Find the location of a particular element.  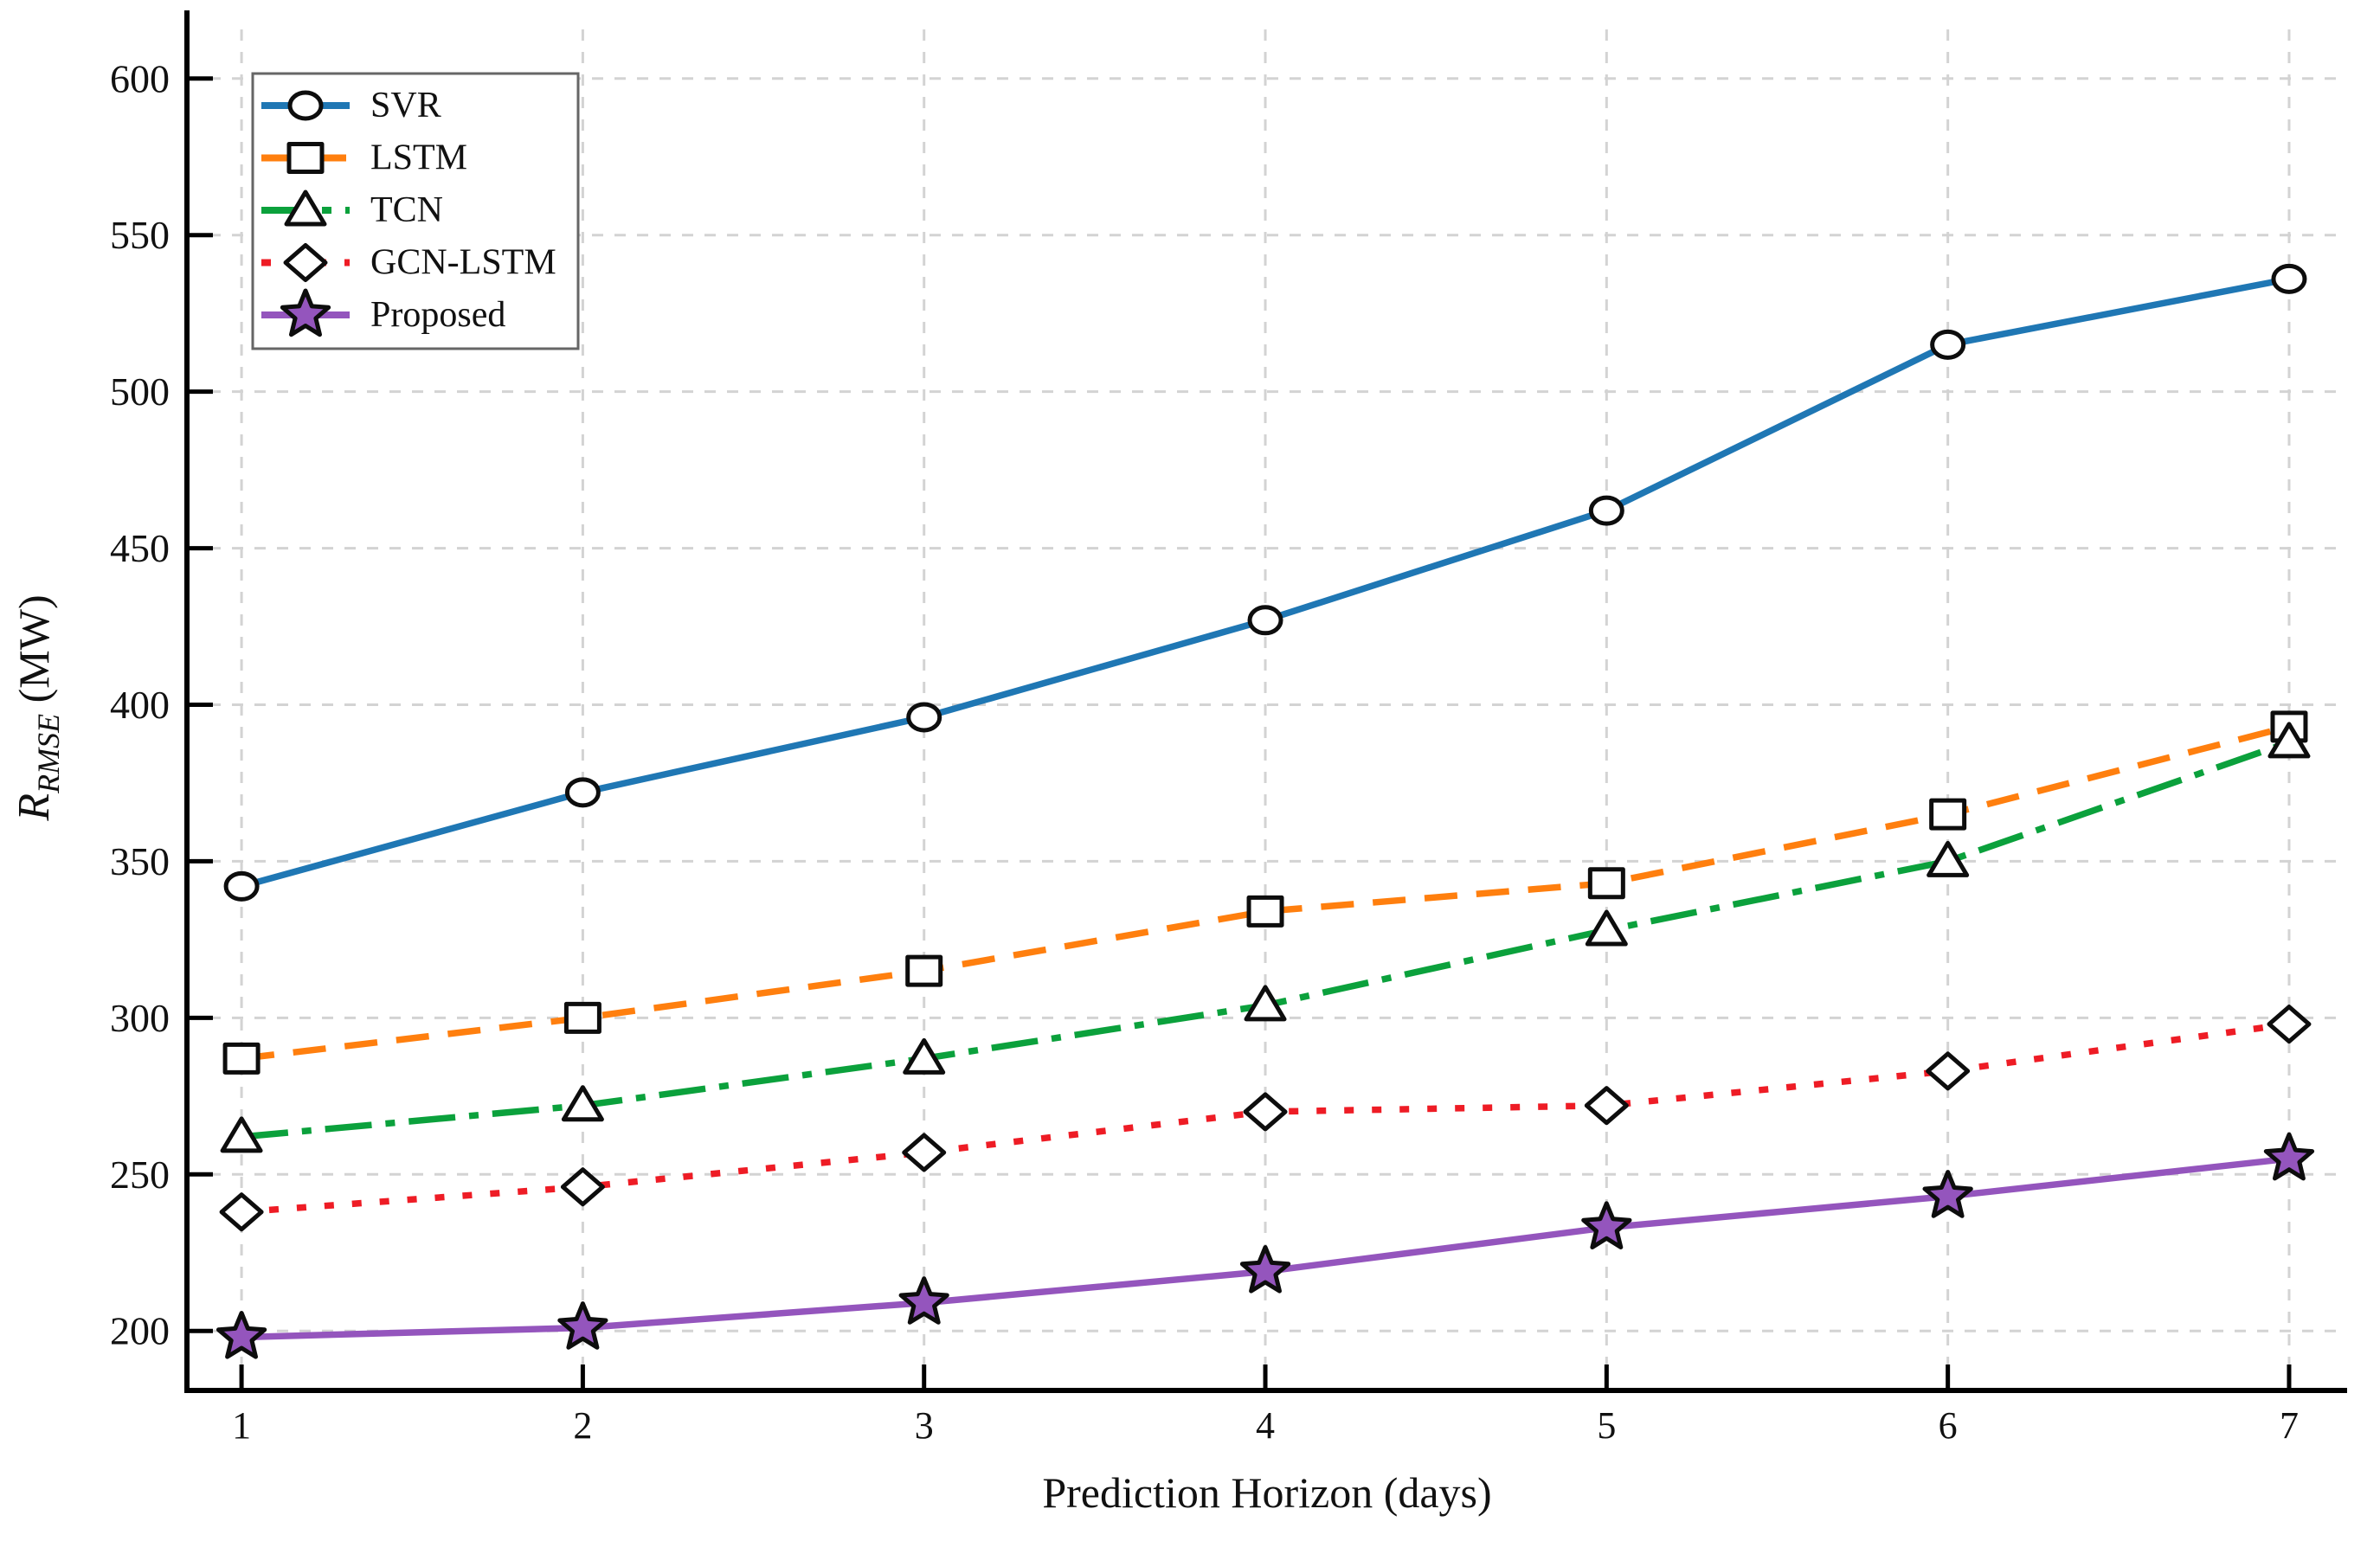

legend-item-gcn-lstm: GCN-LSTM is located at coordinates (408, 263).